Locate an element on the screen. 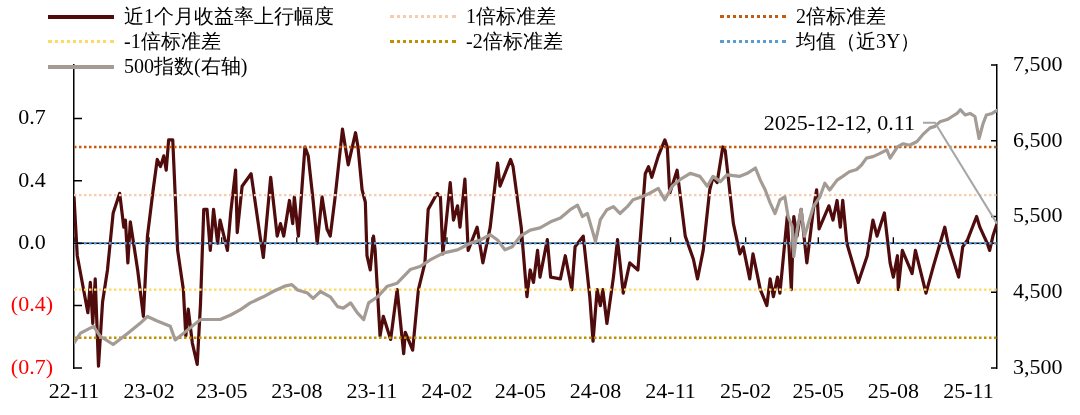  x-tick-label: 25-08 is located at coordinates (893, 390).